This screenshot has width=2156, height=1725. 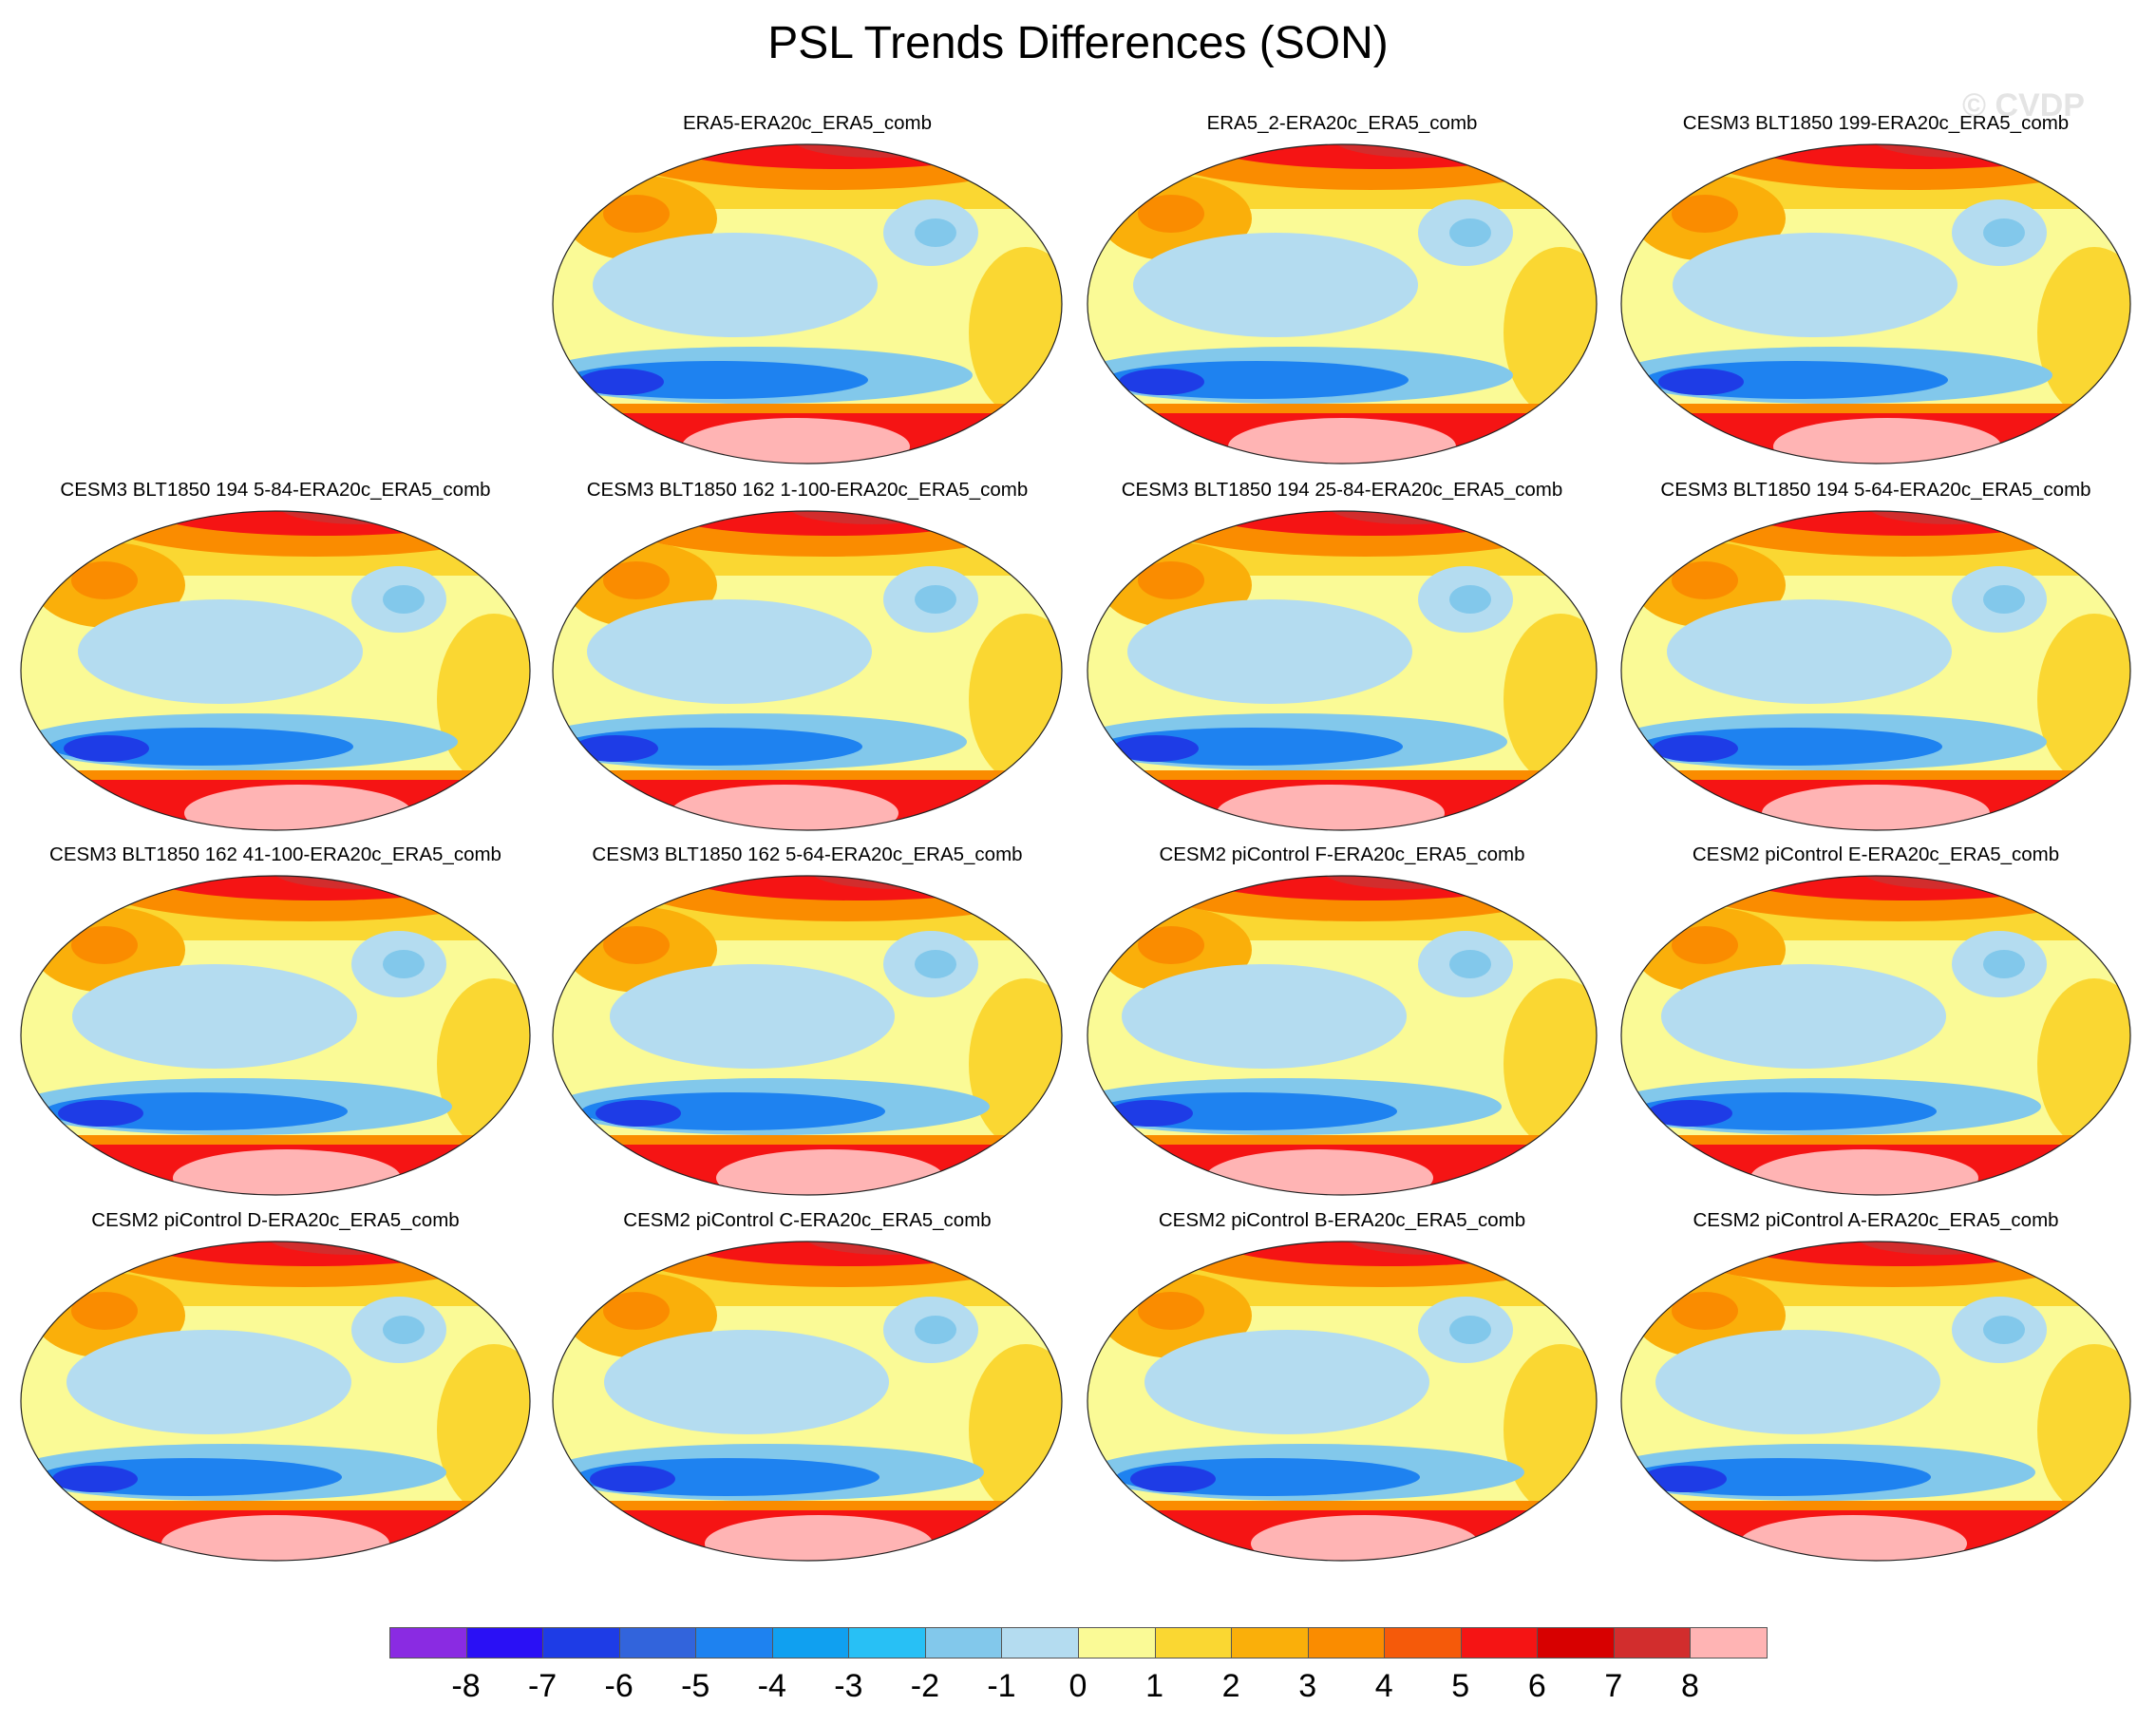 What do you see at coordinates (276, 1220) in the screenshot?
I see `panel-title: CESM2 piControl D-ERA20c_ERA5_comb` at bounding box center [276, 1220].